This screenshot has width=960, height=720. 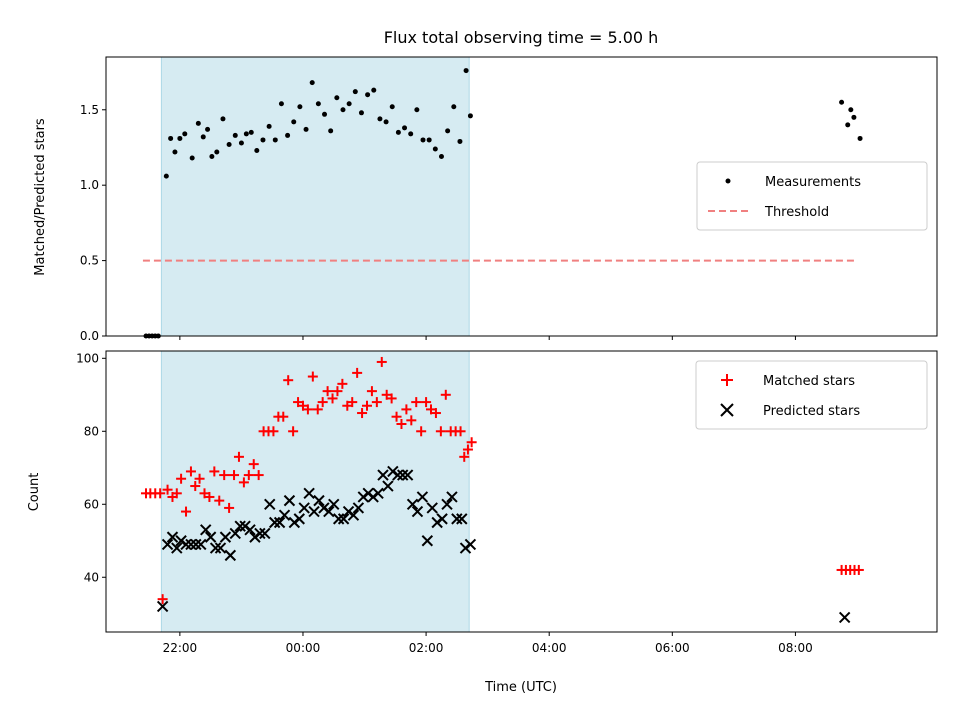 I want to click on bottom-y-tick-label: 60, so click(x=91, y=504).